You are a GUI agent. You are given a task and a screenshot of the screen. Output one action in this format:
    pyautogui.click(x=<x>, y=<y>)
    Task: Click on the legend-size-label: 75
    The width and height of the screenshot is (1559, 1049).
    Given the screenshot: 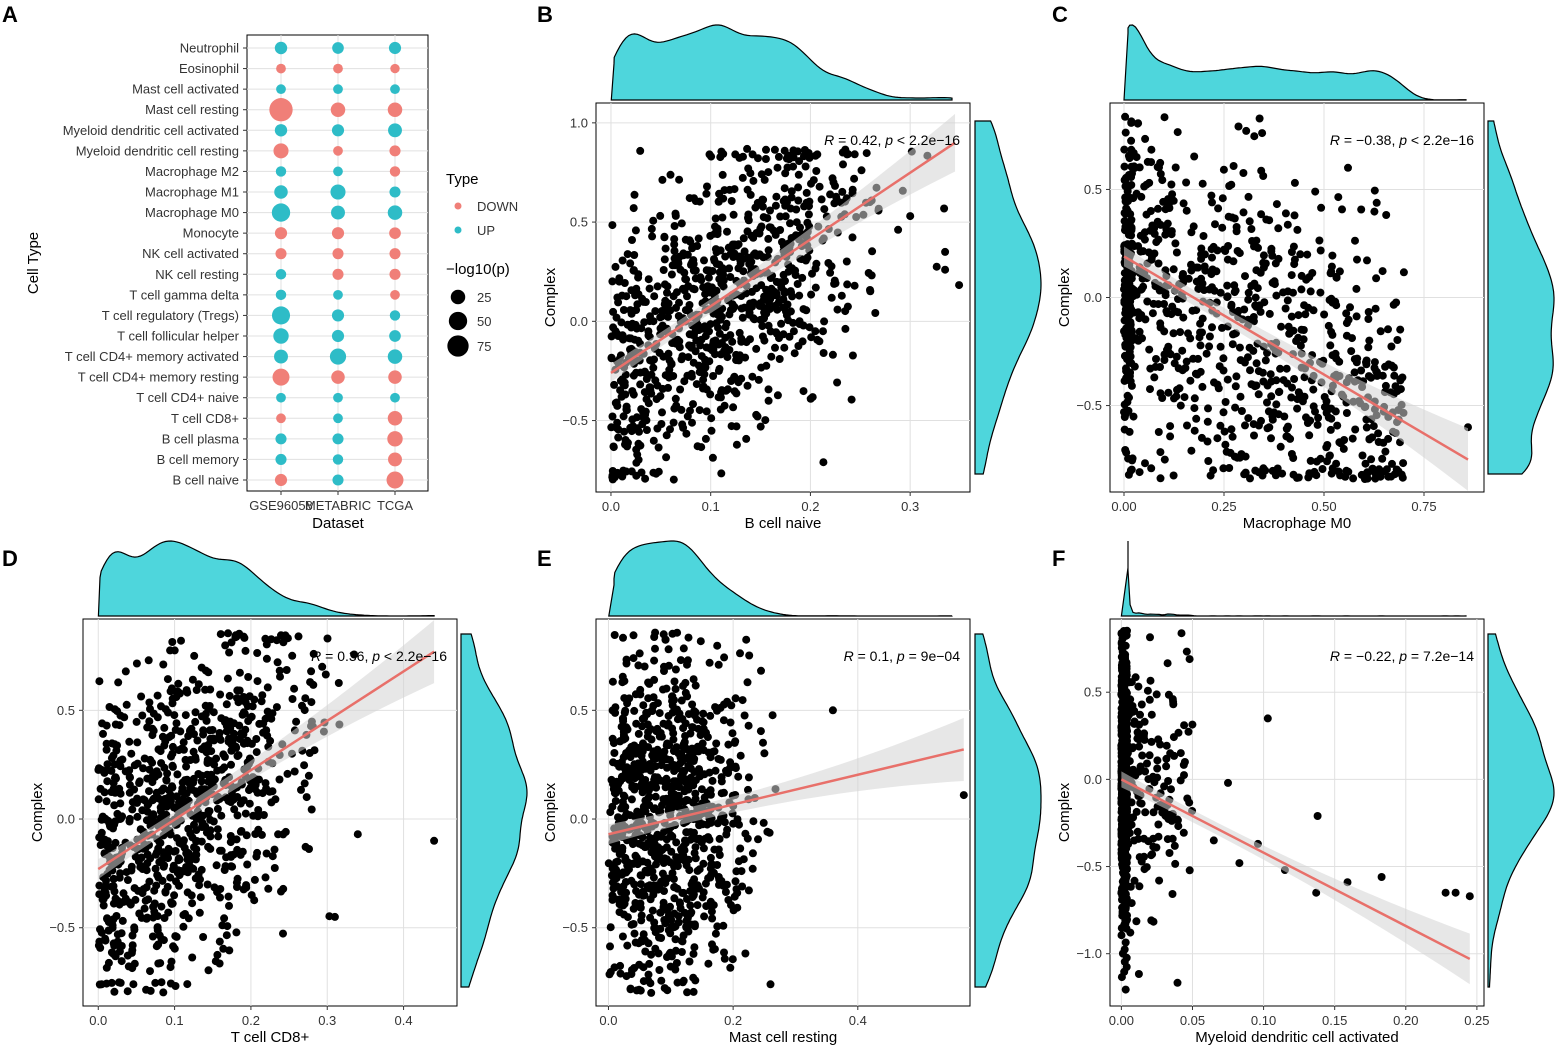 What is the action you would take?
    pyautogui.click(x=484, y=346)
    